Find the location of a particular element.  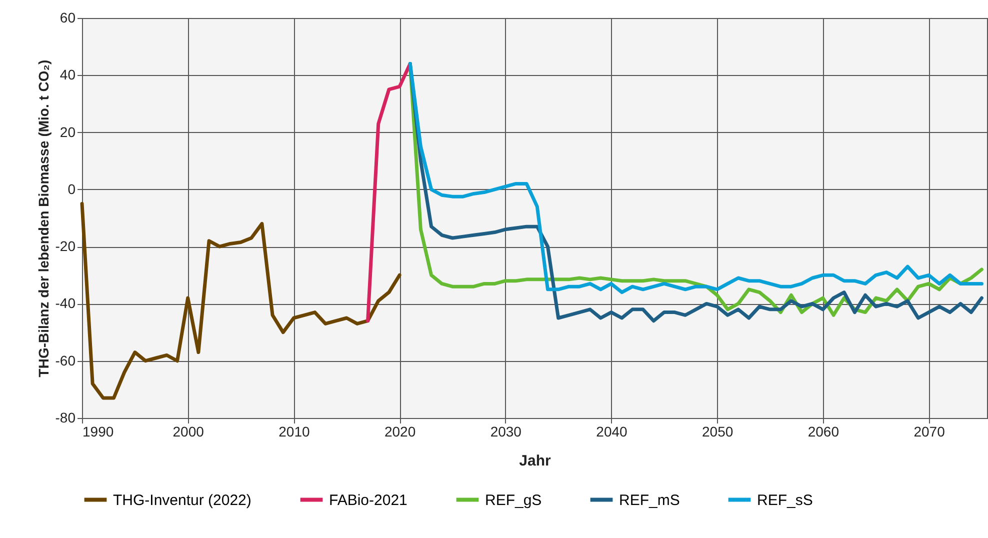

x-tick-label: 1990 is located at coordinates (98, 432).